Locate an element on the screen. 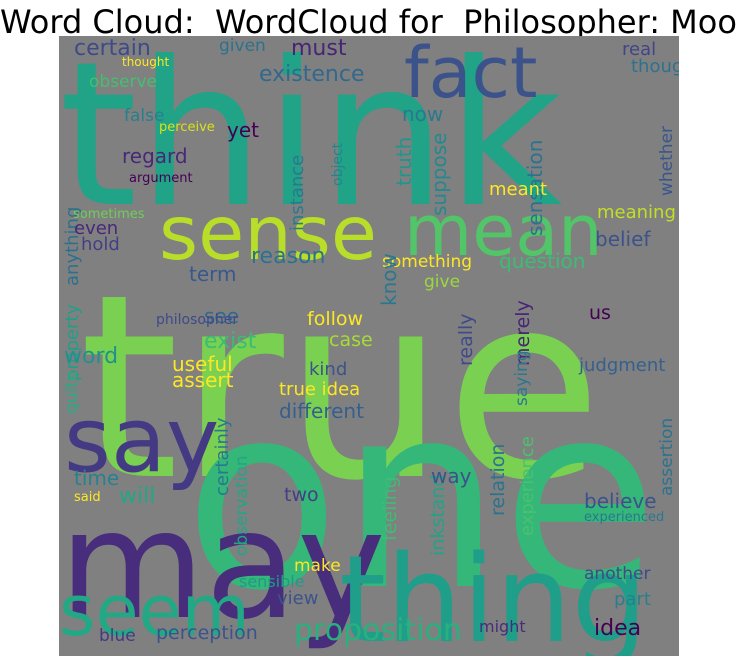 This screenshot has width=737, height=662. cloud-word-see: see is located at coordinates (222, 316).